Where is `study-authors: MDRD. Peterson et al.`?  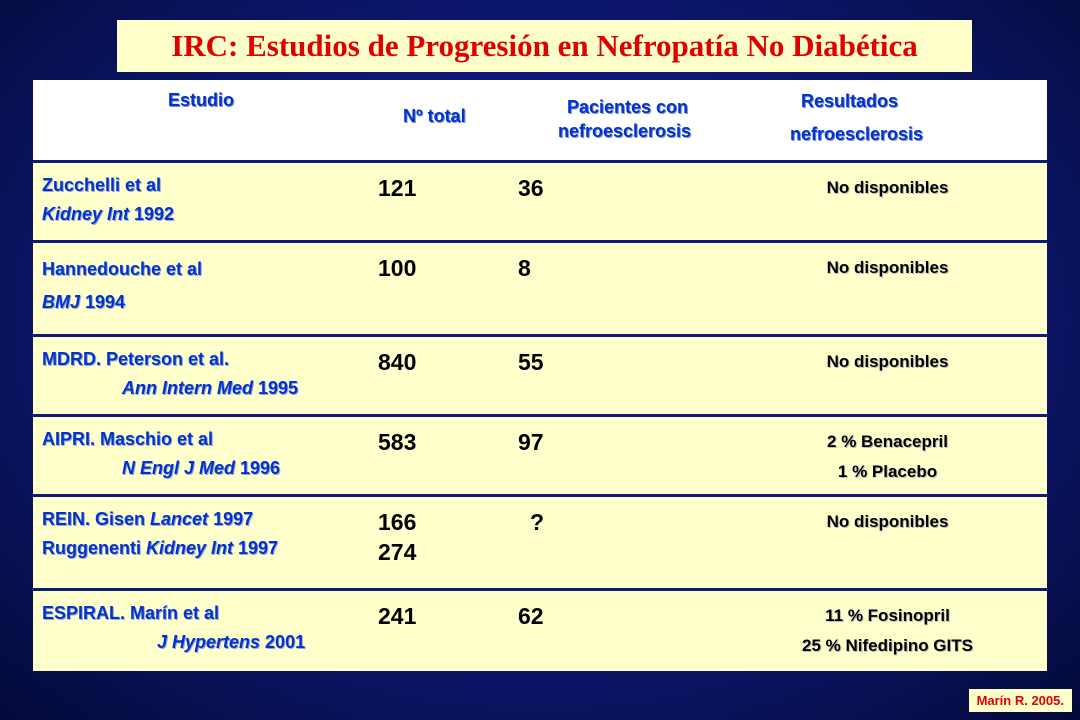
study-authors: MDRD. Peterson et al. is located at coordinates (136, 359).